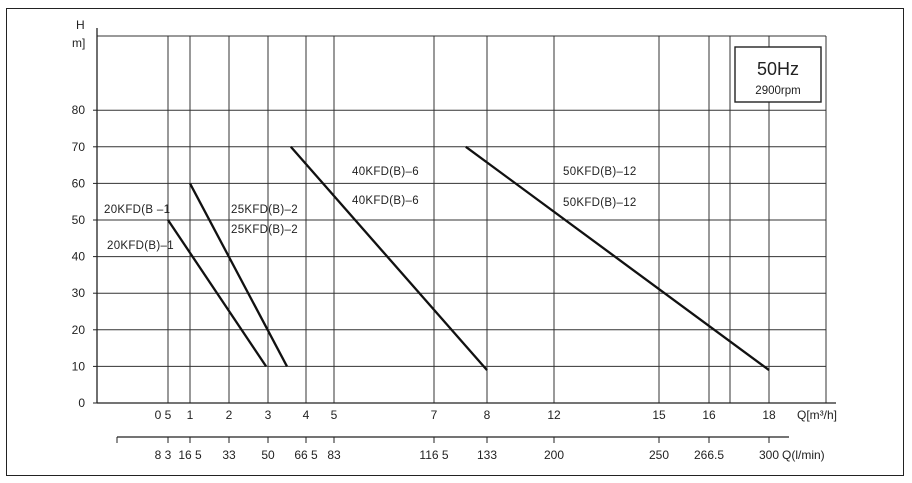  What do you see at coordinates (79, 220) in the screenshot?
I see `y-tick-label: 50` at bounding box center [79, 220].